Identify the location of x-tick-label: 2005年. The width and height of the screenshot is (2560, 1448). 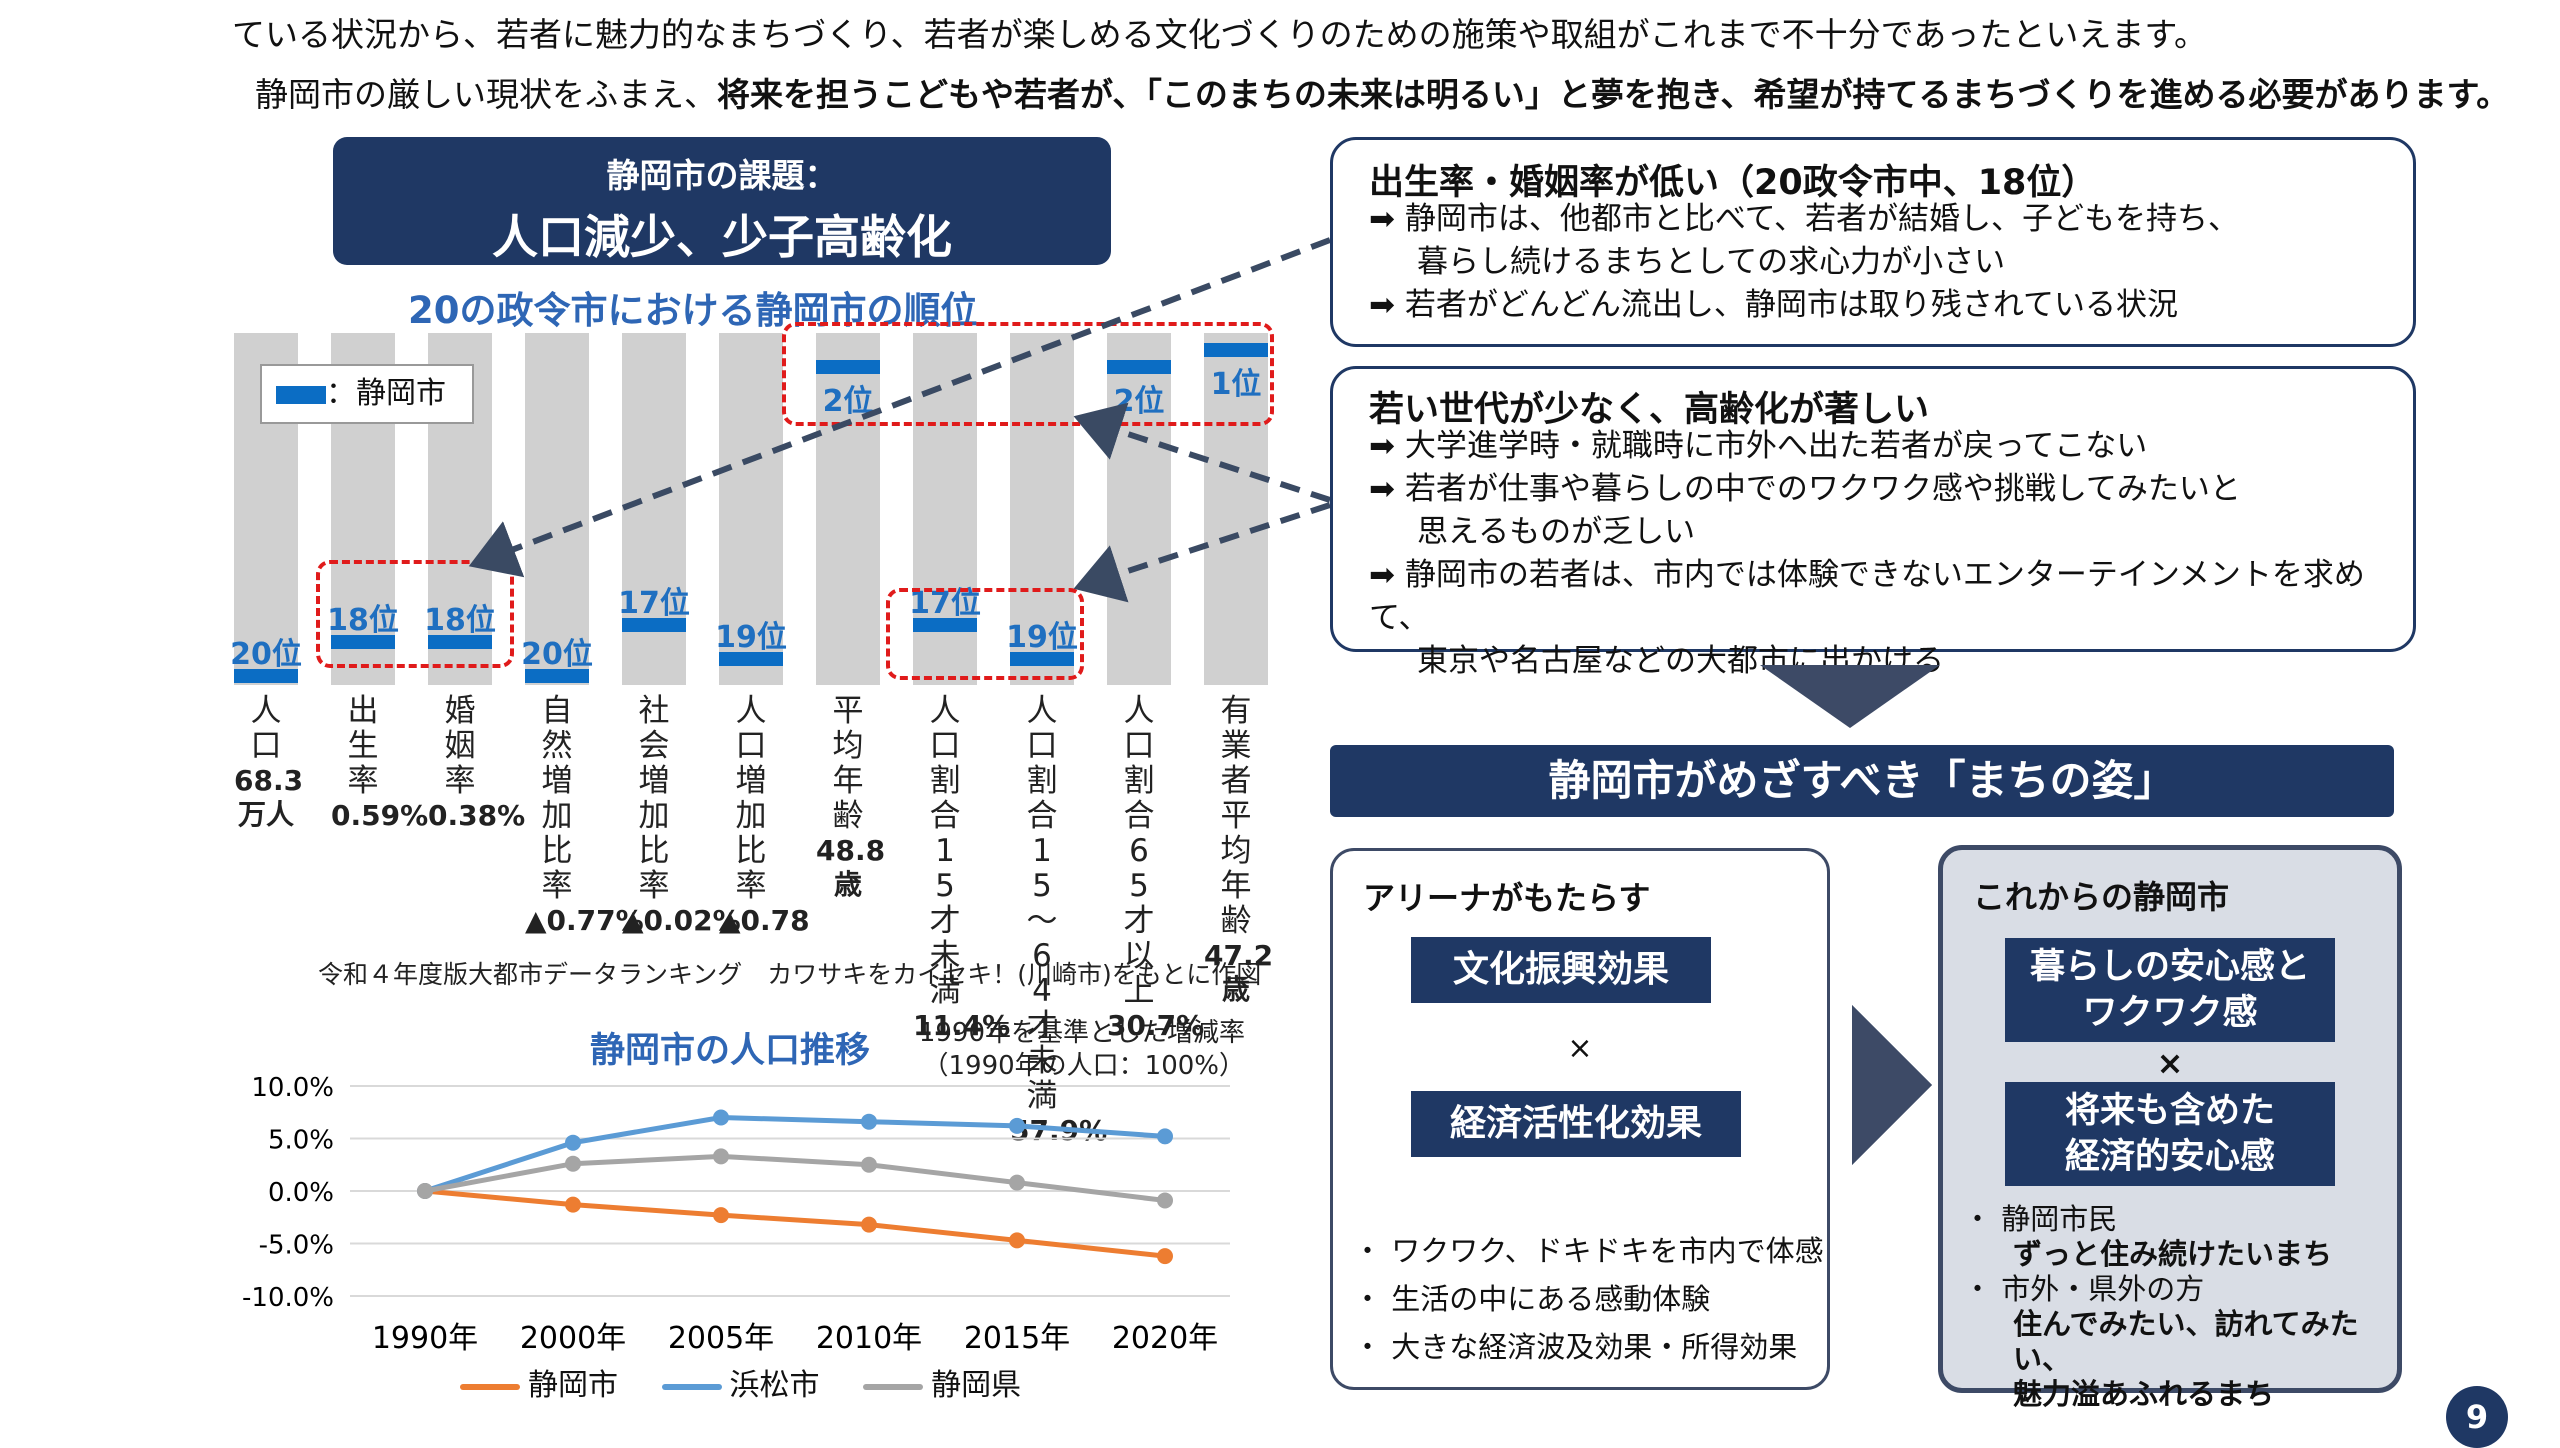
(721, 1338).